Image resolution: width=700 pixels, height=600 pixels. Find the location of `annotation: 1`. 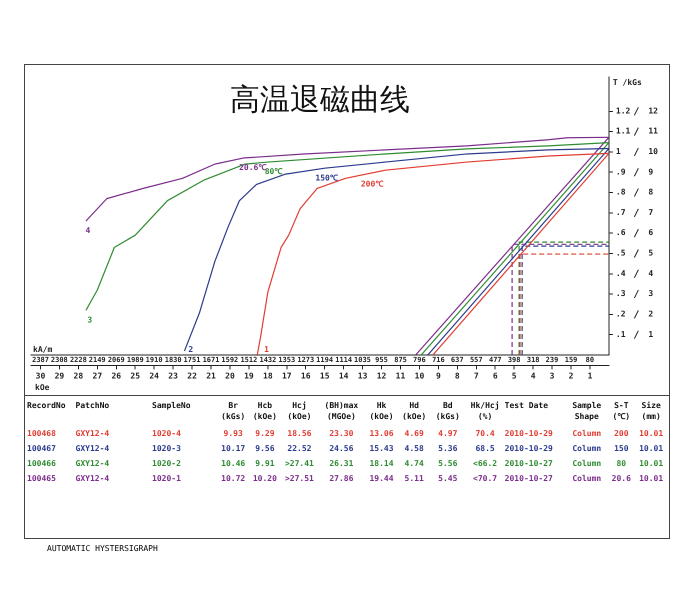

annotation: 1 is located at coordinates (267, 349).